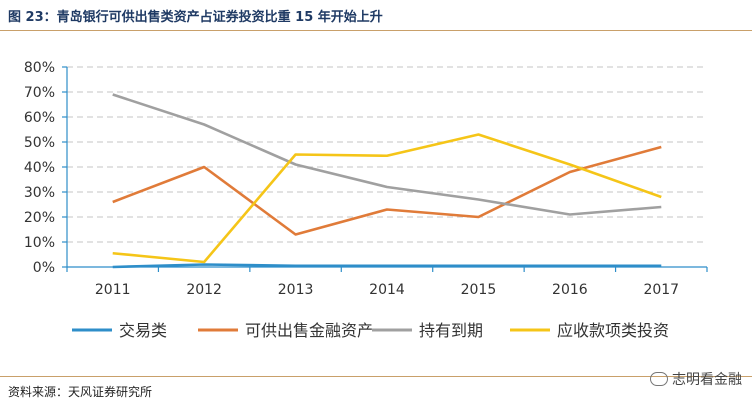 The height and width of the screenshot is (412, 752). I want to click on y-tick-label: 80%, so click(39, 68).